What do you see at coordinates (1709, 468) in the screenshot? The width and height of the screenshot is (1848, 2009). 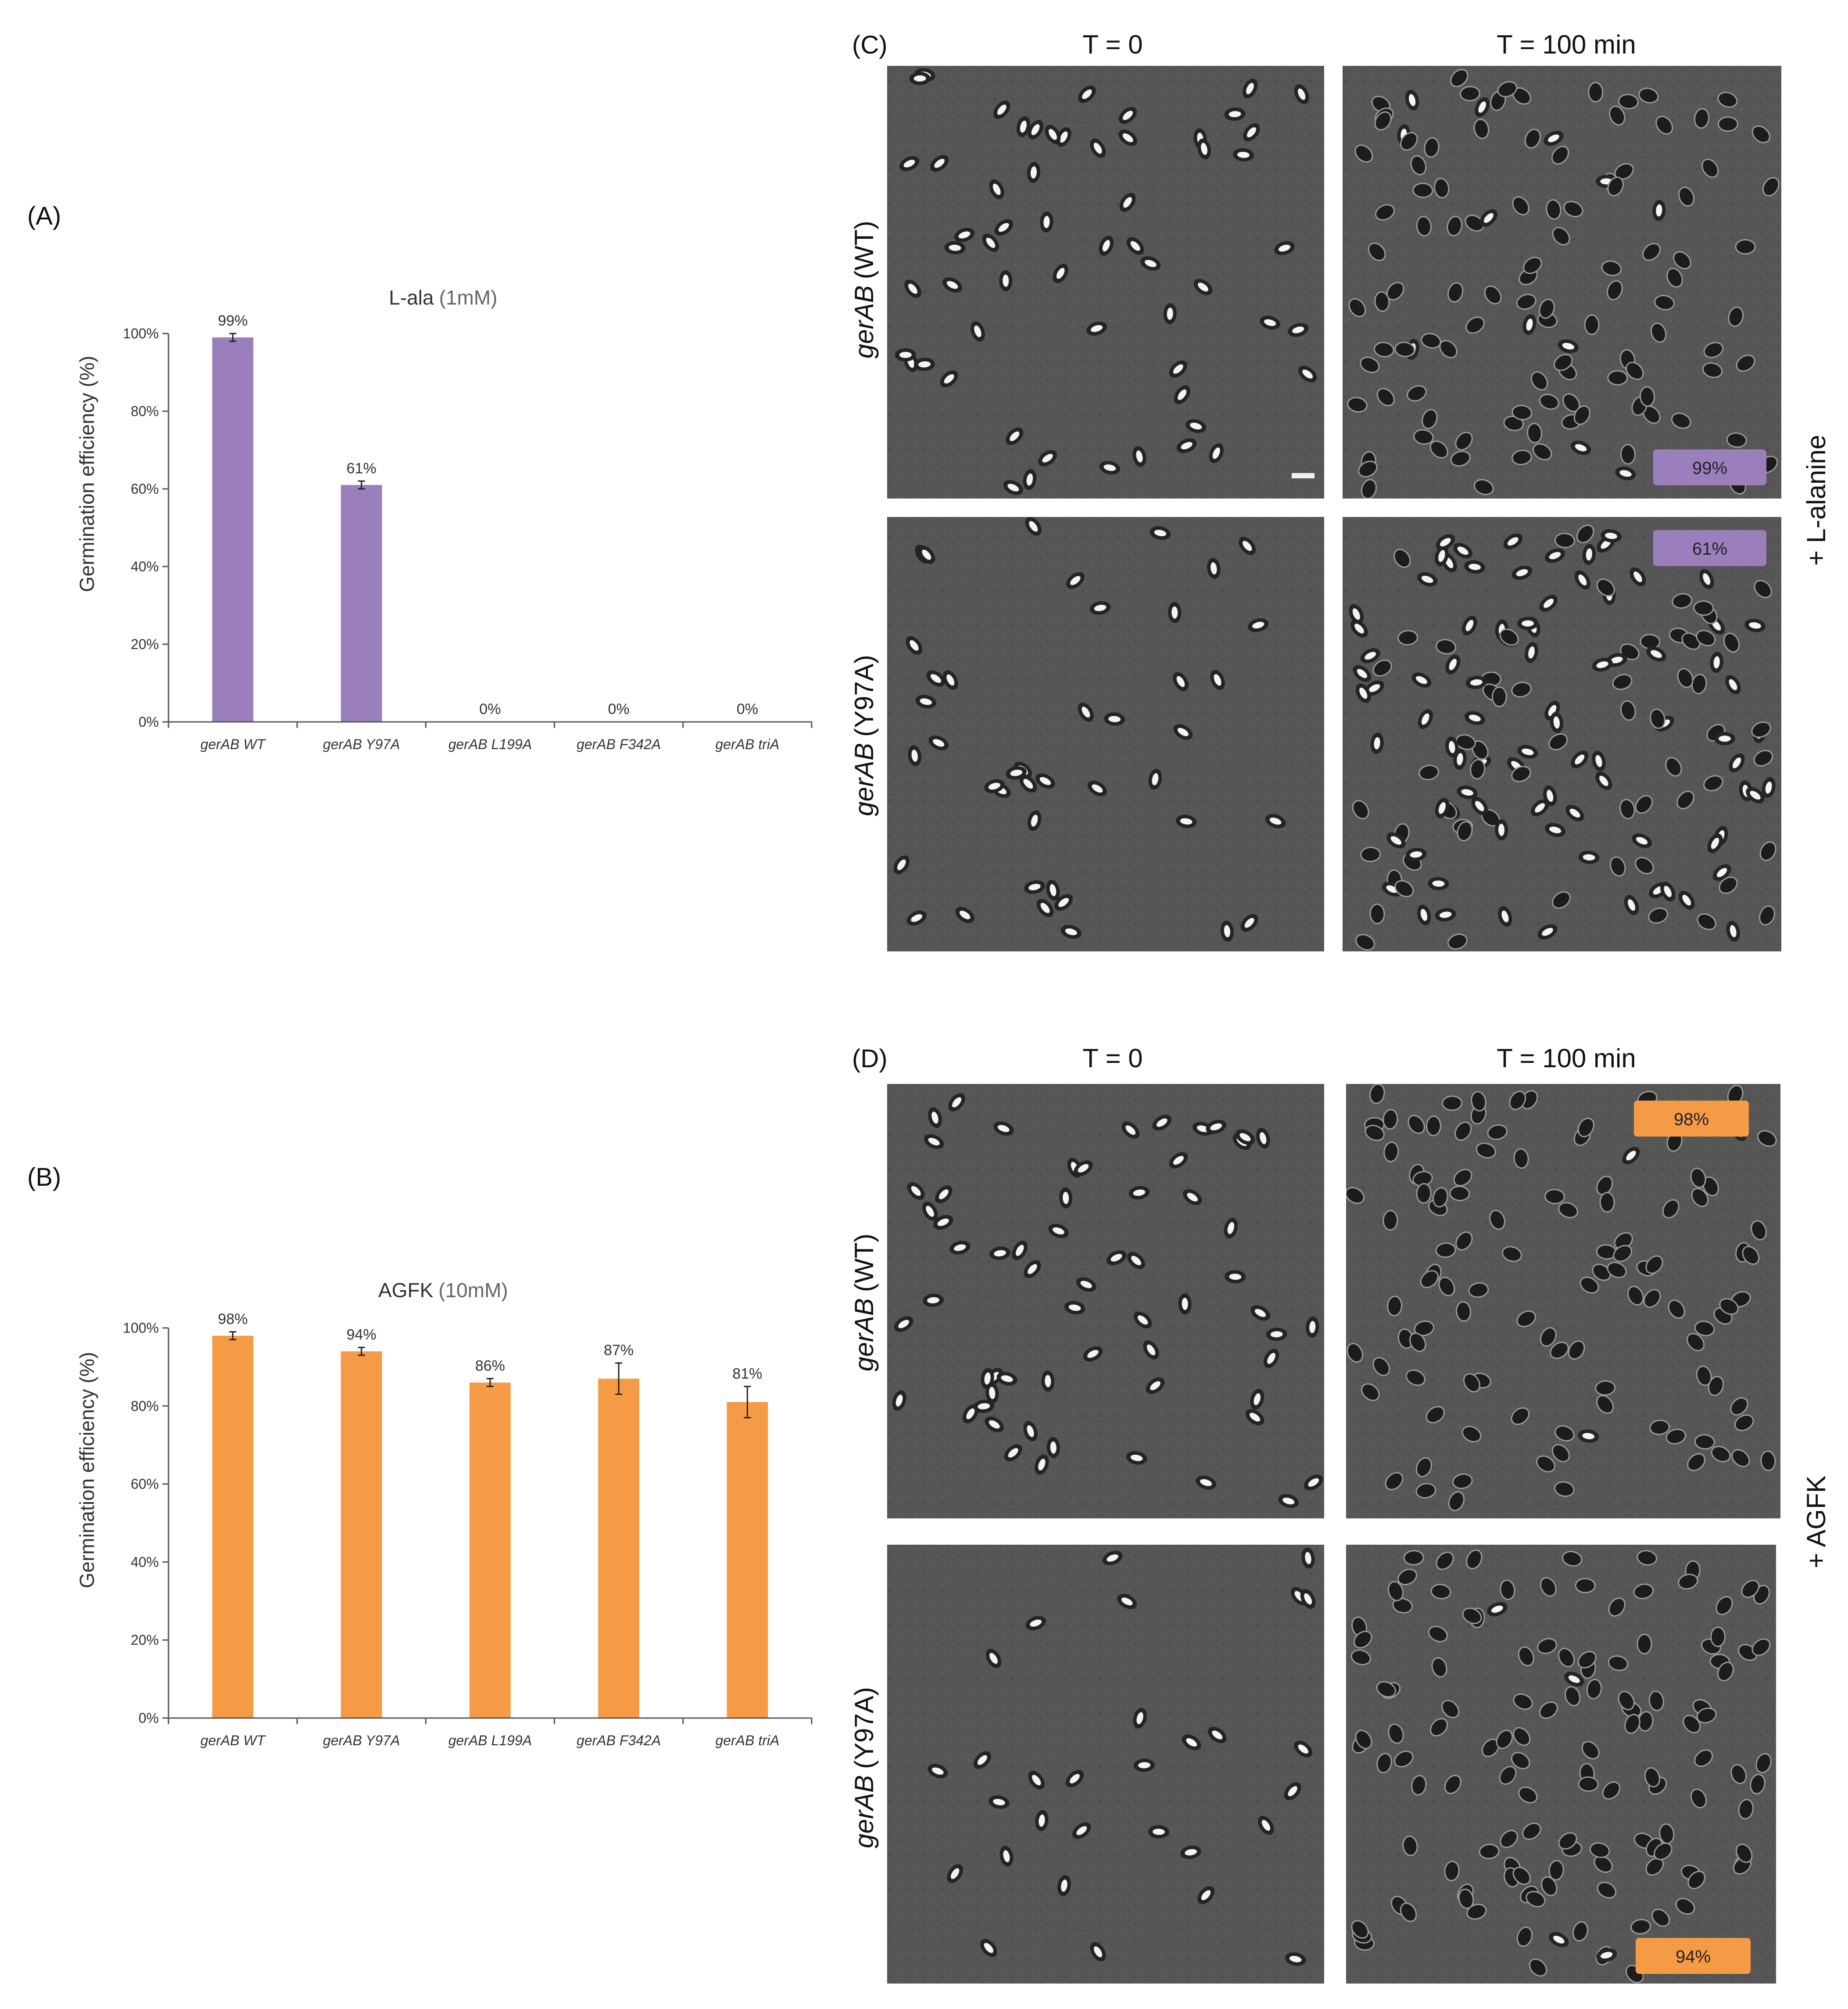 I see `panel-c-badge-wt-text: 99%` at bounding box center [1709, 468].